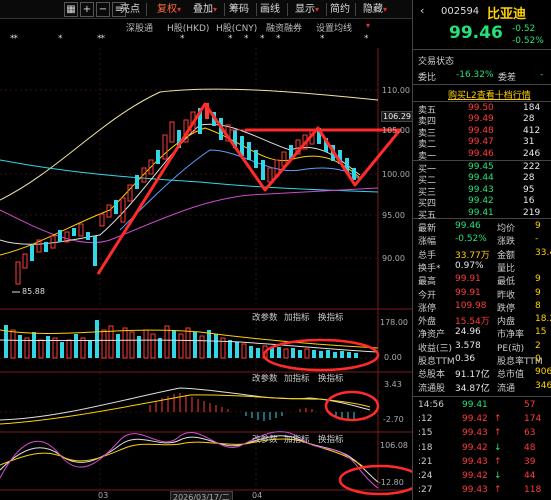 Image resolution: width=551 pixels, height=500 pixels. I want to click on display-button: 显示▾, so click(307, 9).